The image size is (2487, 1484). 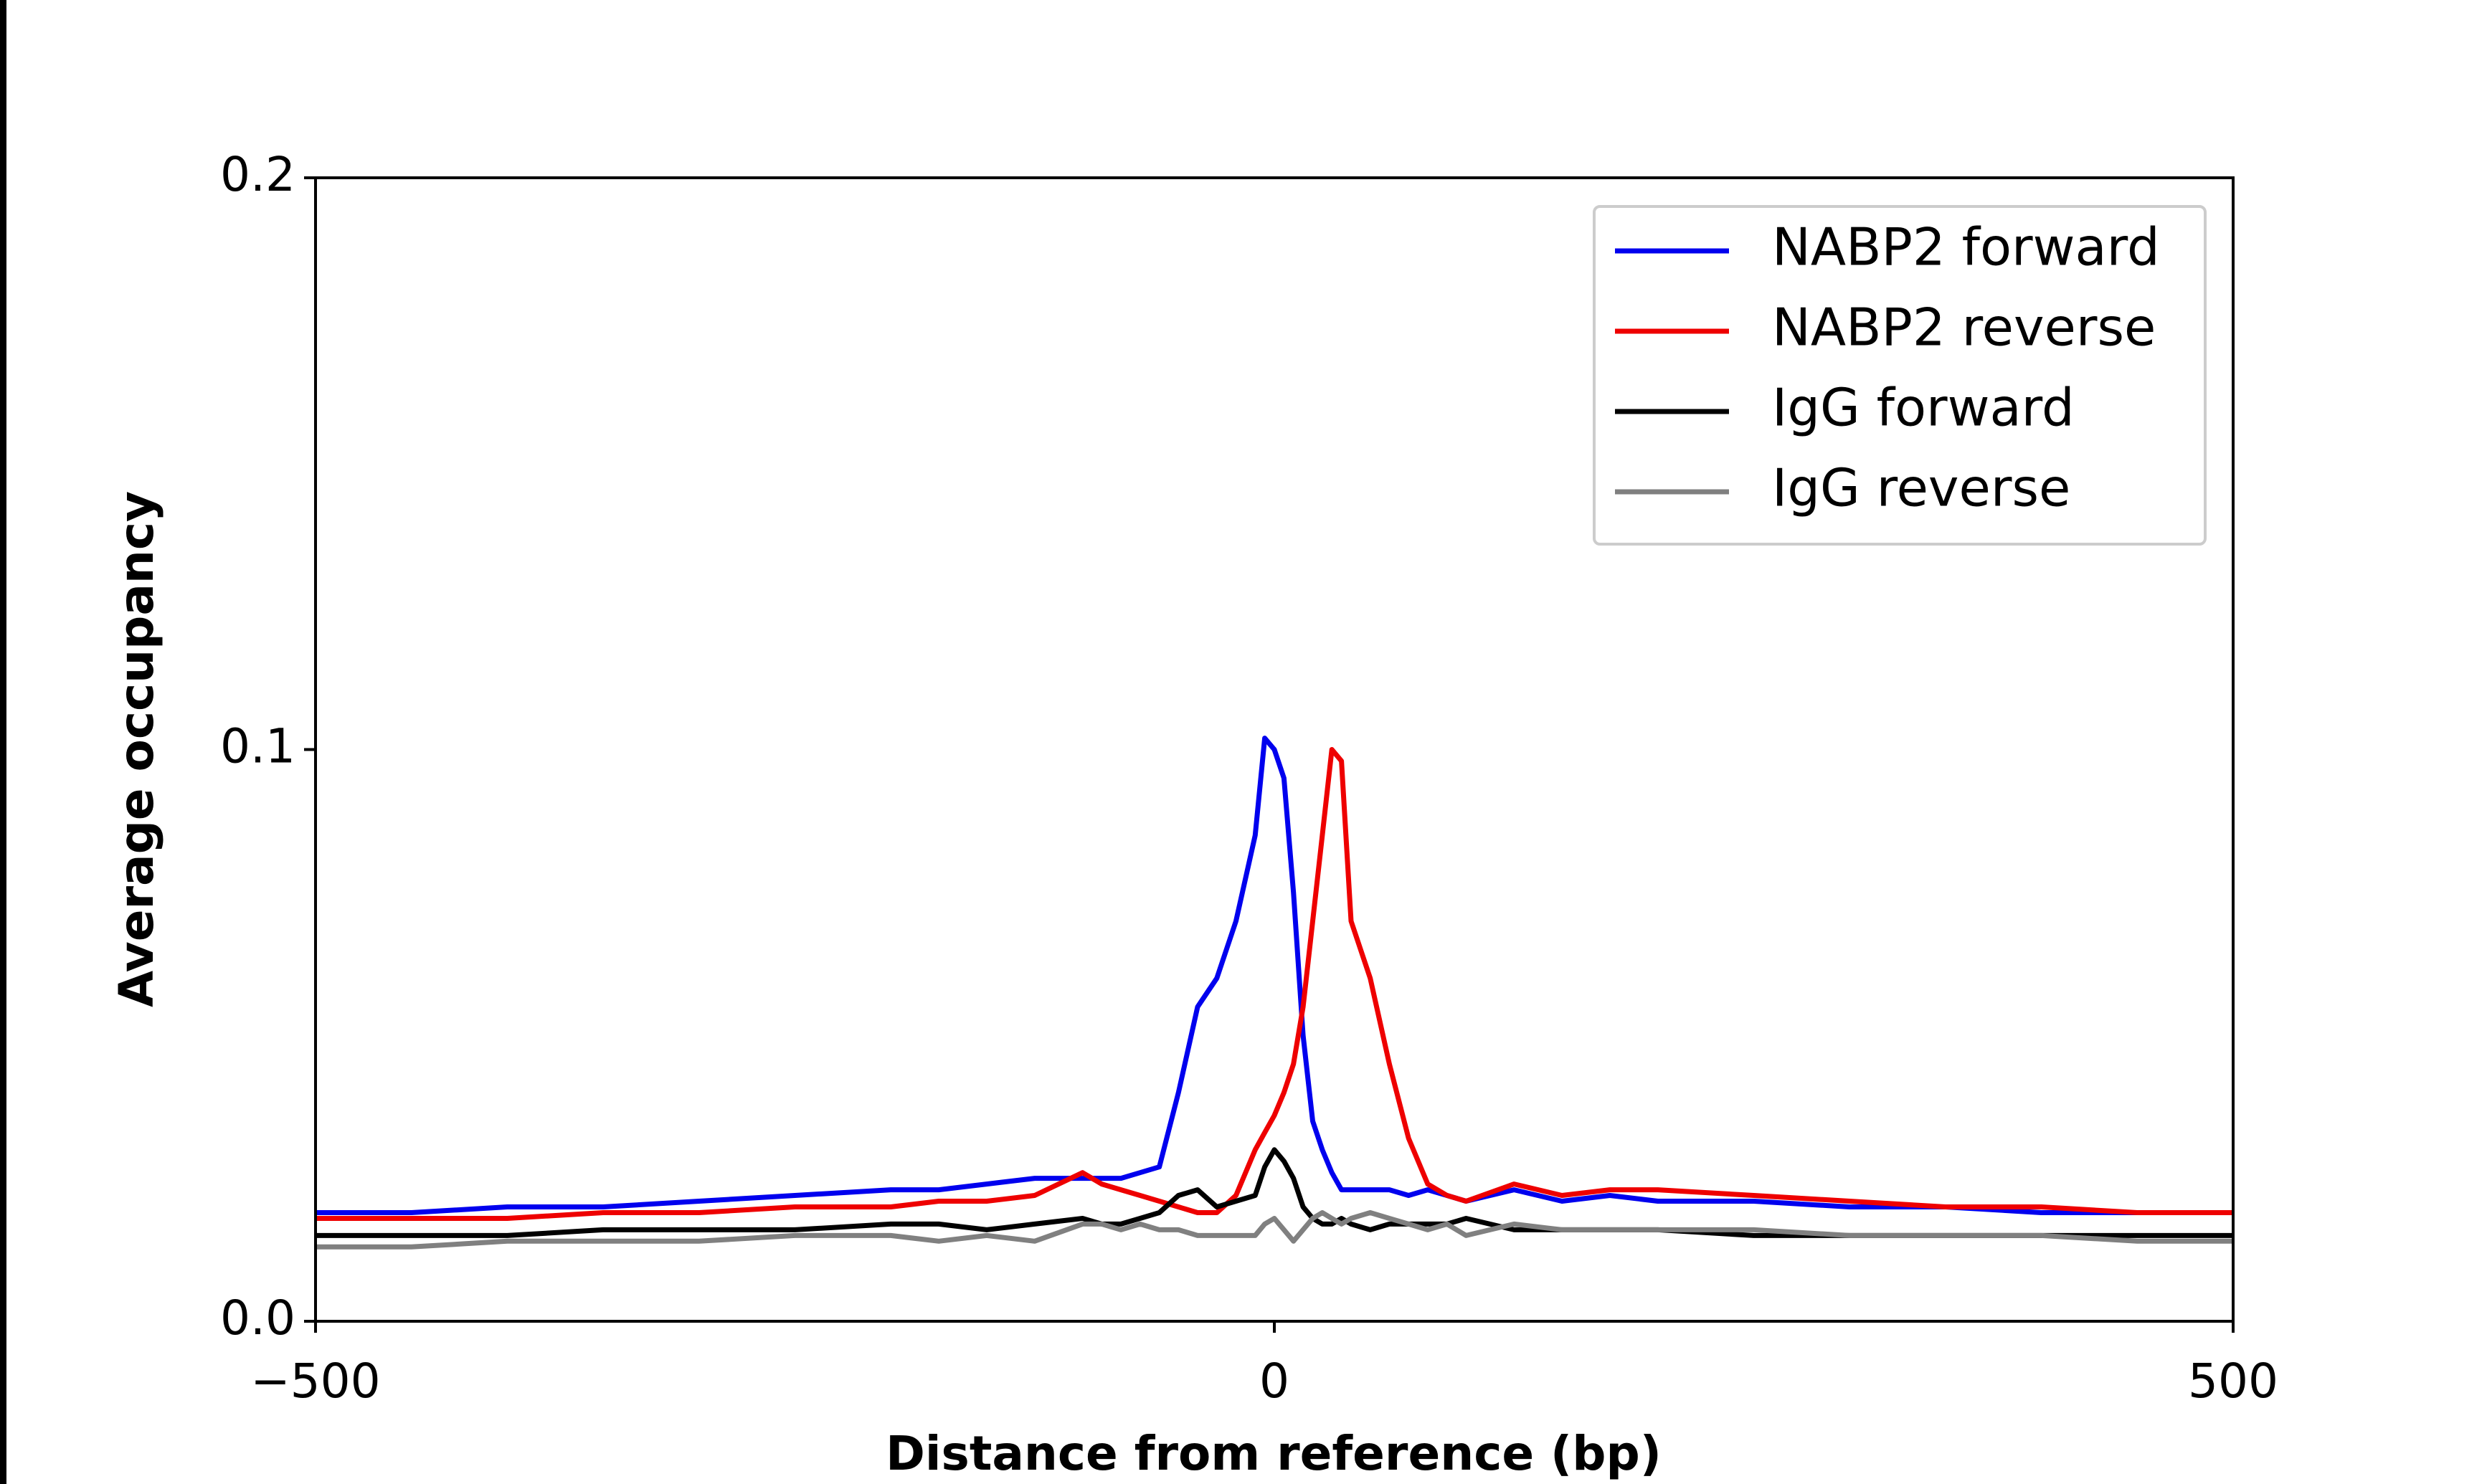 What do you see at coordinates (257, 1318) in the screenshot?
I see `y-tick-label: 0.0` at bounding box center [257, 1318].